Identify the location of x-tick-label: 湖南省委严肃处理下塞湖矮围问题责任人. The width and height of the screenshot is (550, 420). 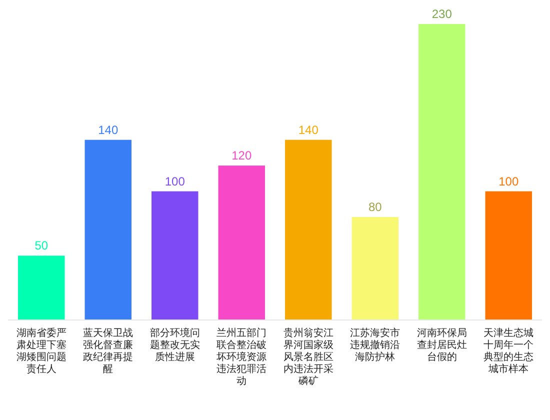
(41, 351).